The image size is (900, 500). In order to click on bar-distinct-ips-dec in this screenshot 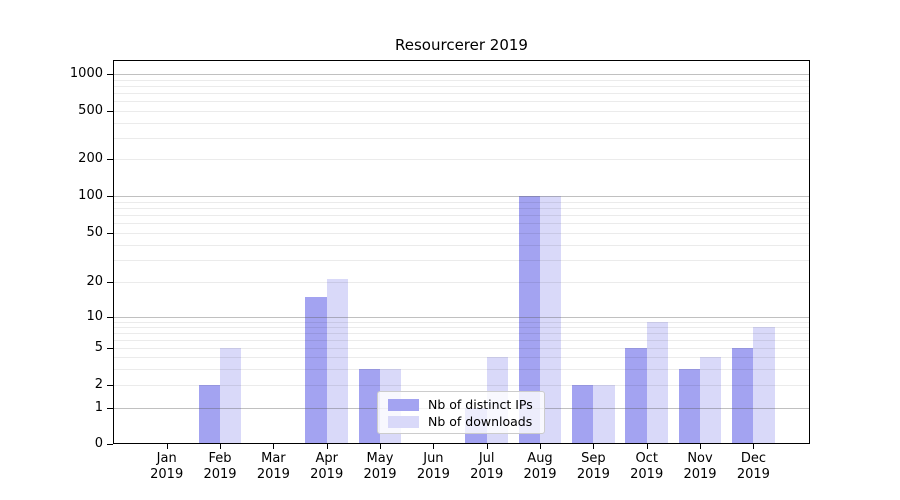, I will do `click(743, 395)`.